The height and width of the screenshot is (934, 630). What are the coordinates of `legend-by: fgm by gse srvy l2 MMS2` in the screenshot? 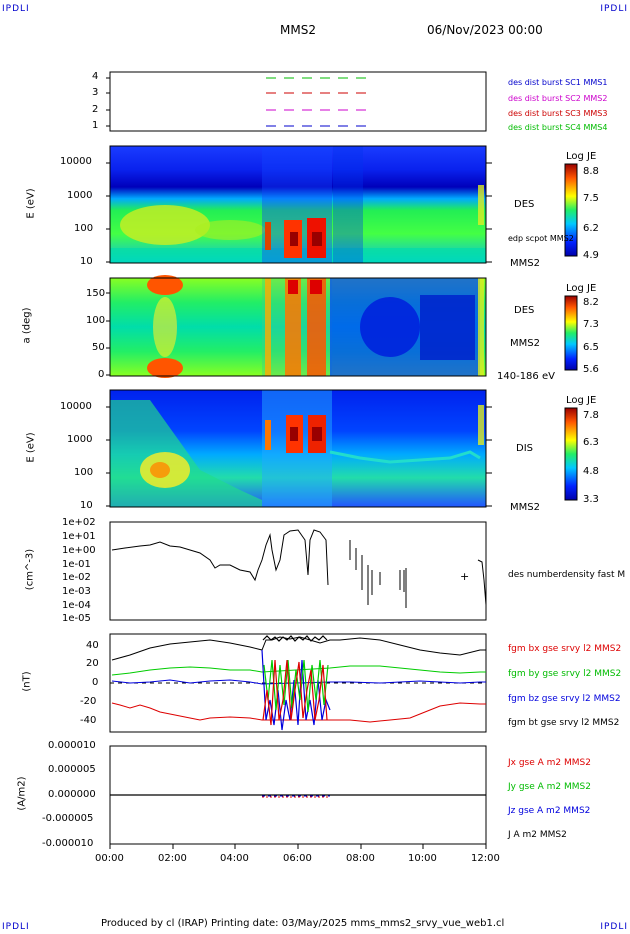 It's located at (565, 674).